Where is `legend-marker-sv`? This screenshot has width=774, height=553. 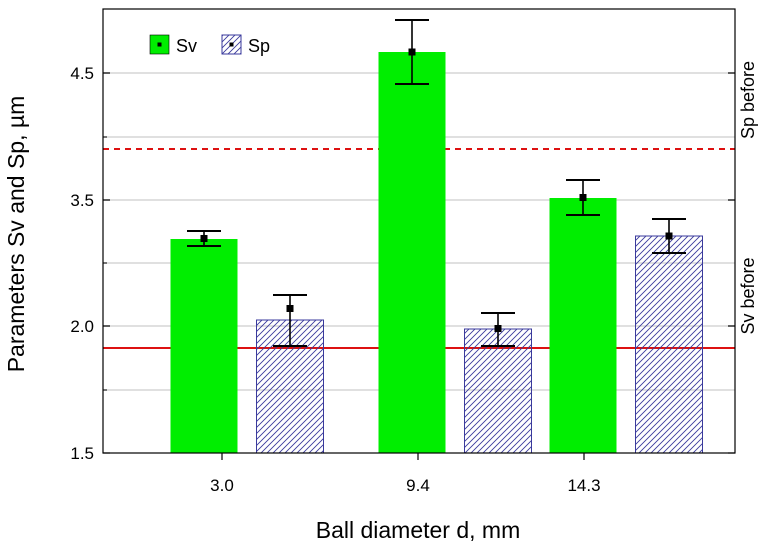
legend-marker-sv is located at coordinates (159, 44).